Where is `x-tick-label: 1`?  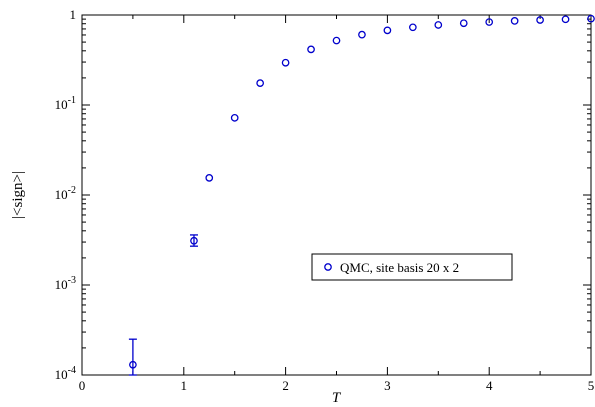 x-tick-label: 1 is located at coordinates (184, 385).